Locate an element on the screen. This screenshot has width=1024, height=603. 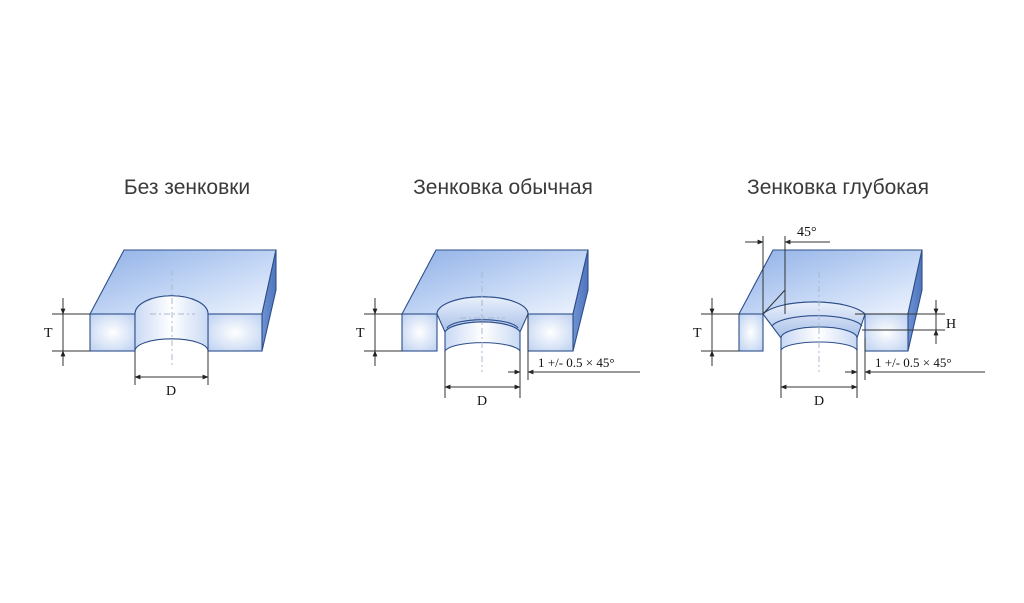
panel-title-deep-countersink: Зенковка глубокая is located at coordinates (838, 187).